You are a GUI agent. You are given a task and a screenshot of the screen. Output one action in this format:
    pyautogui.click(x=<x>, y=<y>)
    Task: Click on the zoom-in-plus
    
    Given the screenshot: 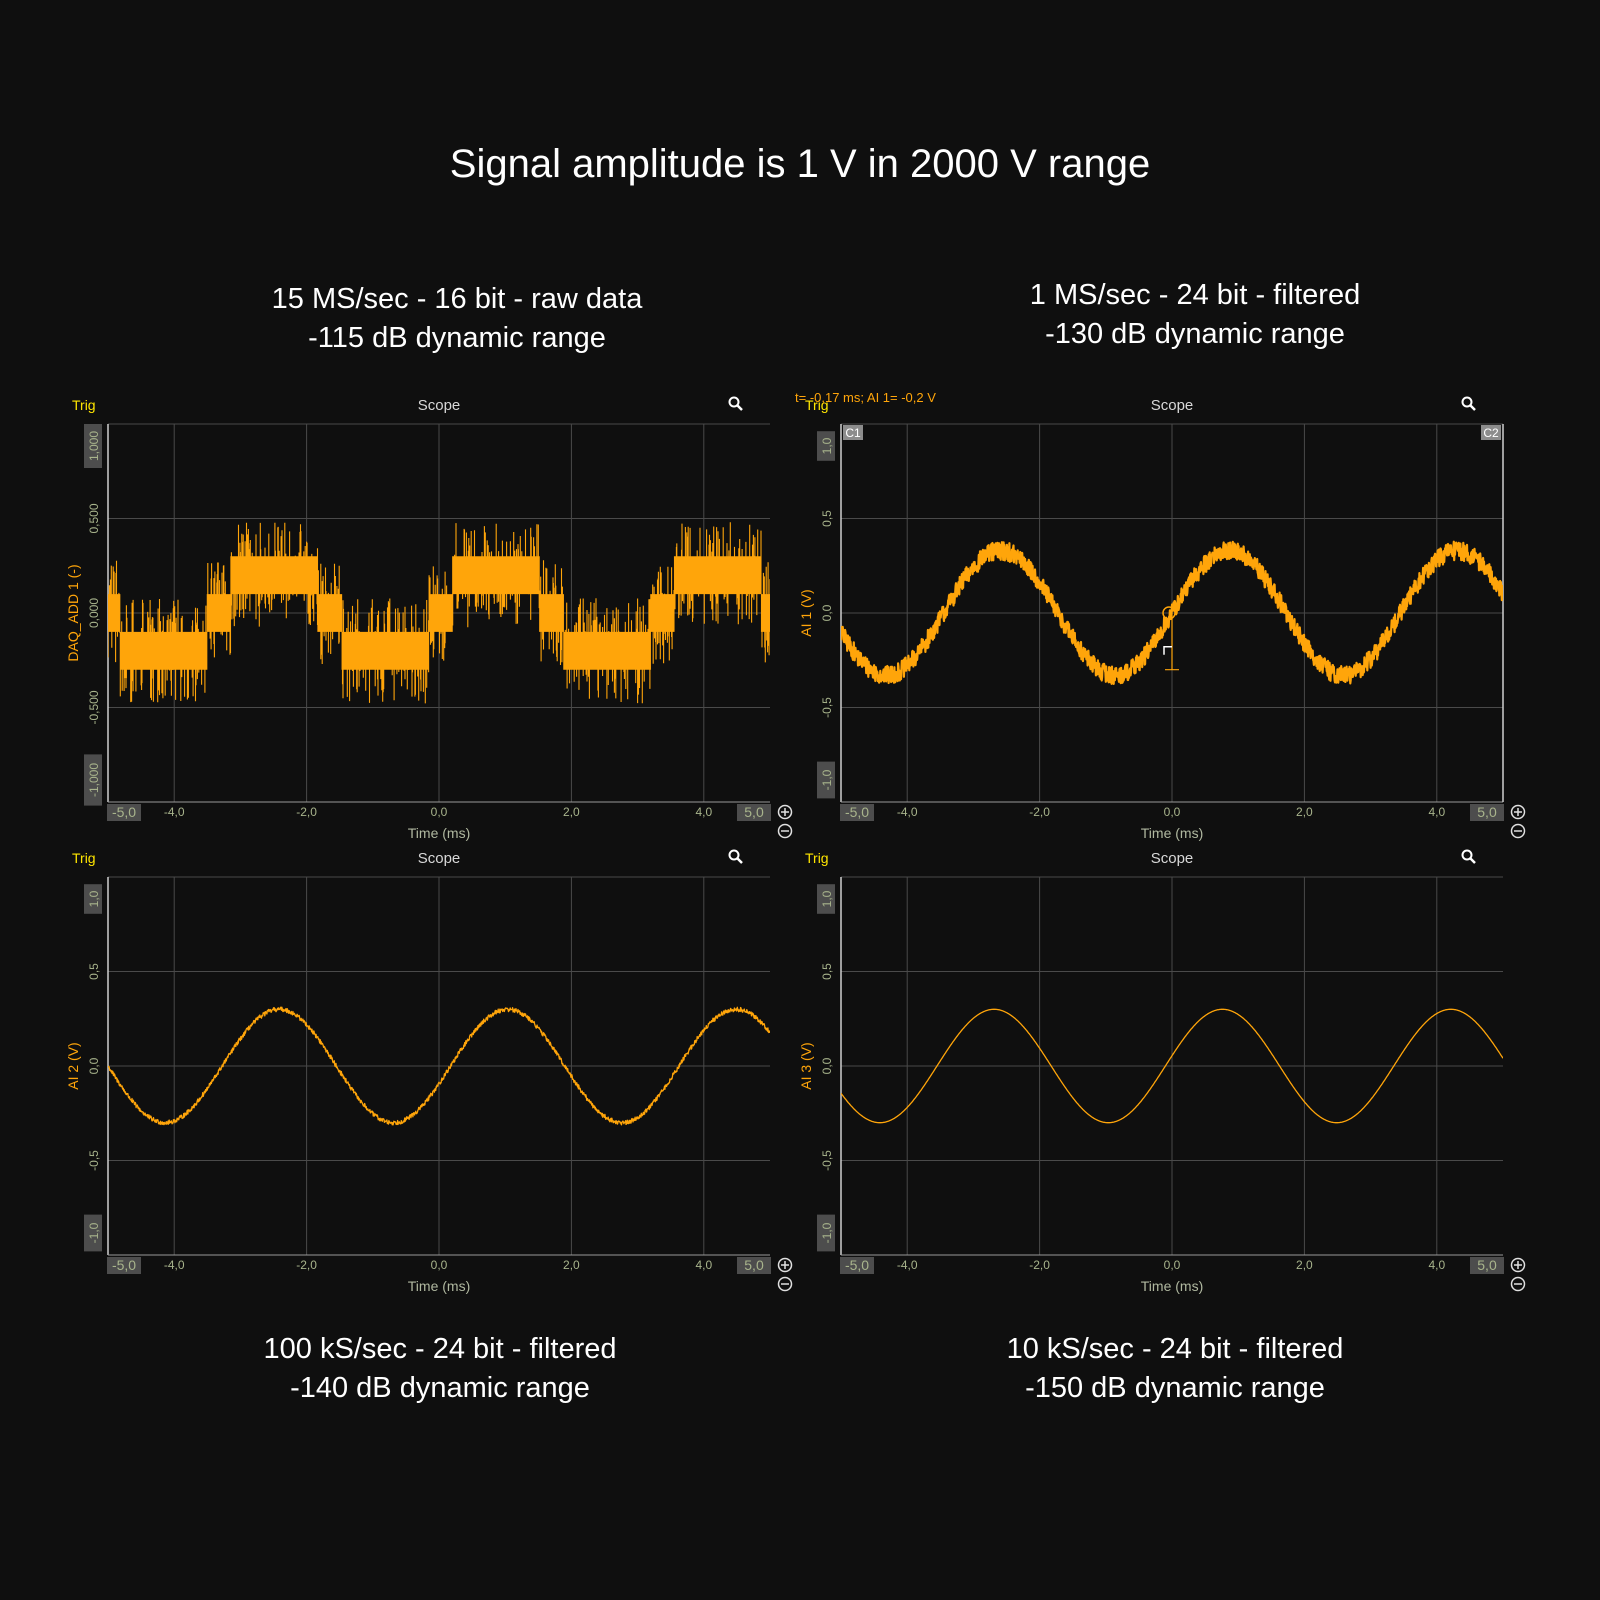 What is the action you would take?
    pyautogui.click(x=1518, y=1265)
    